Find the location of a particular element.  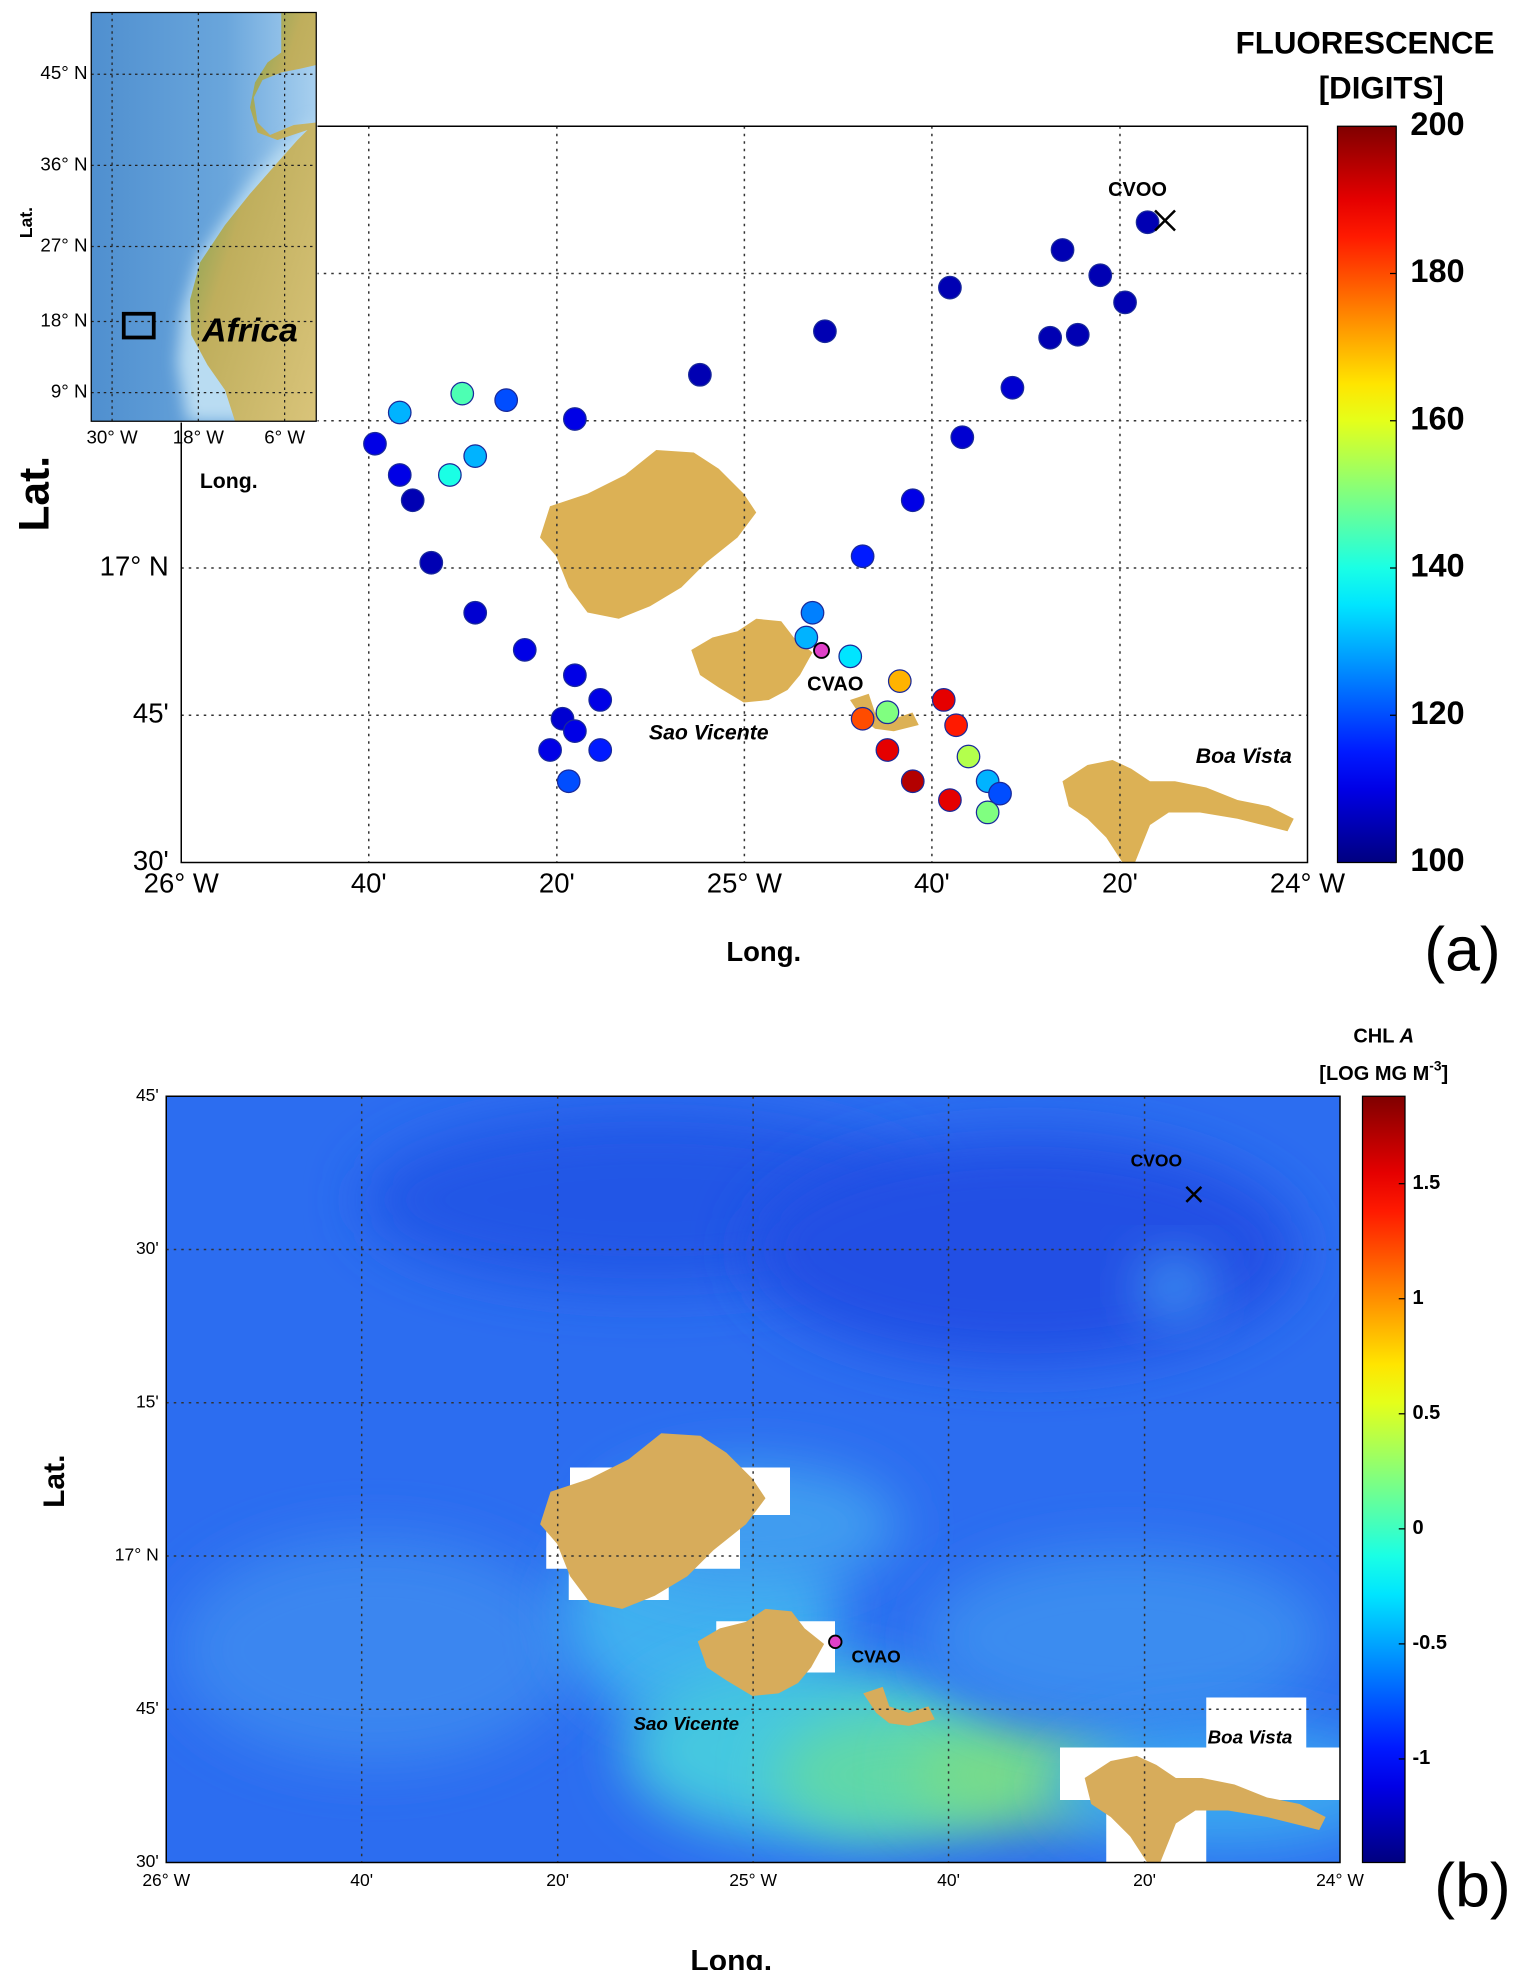

y-tick-label: 18° N is located at coordinates (63, 319).